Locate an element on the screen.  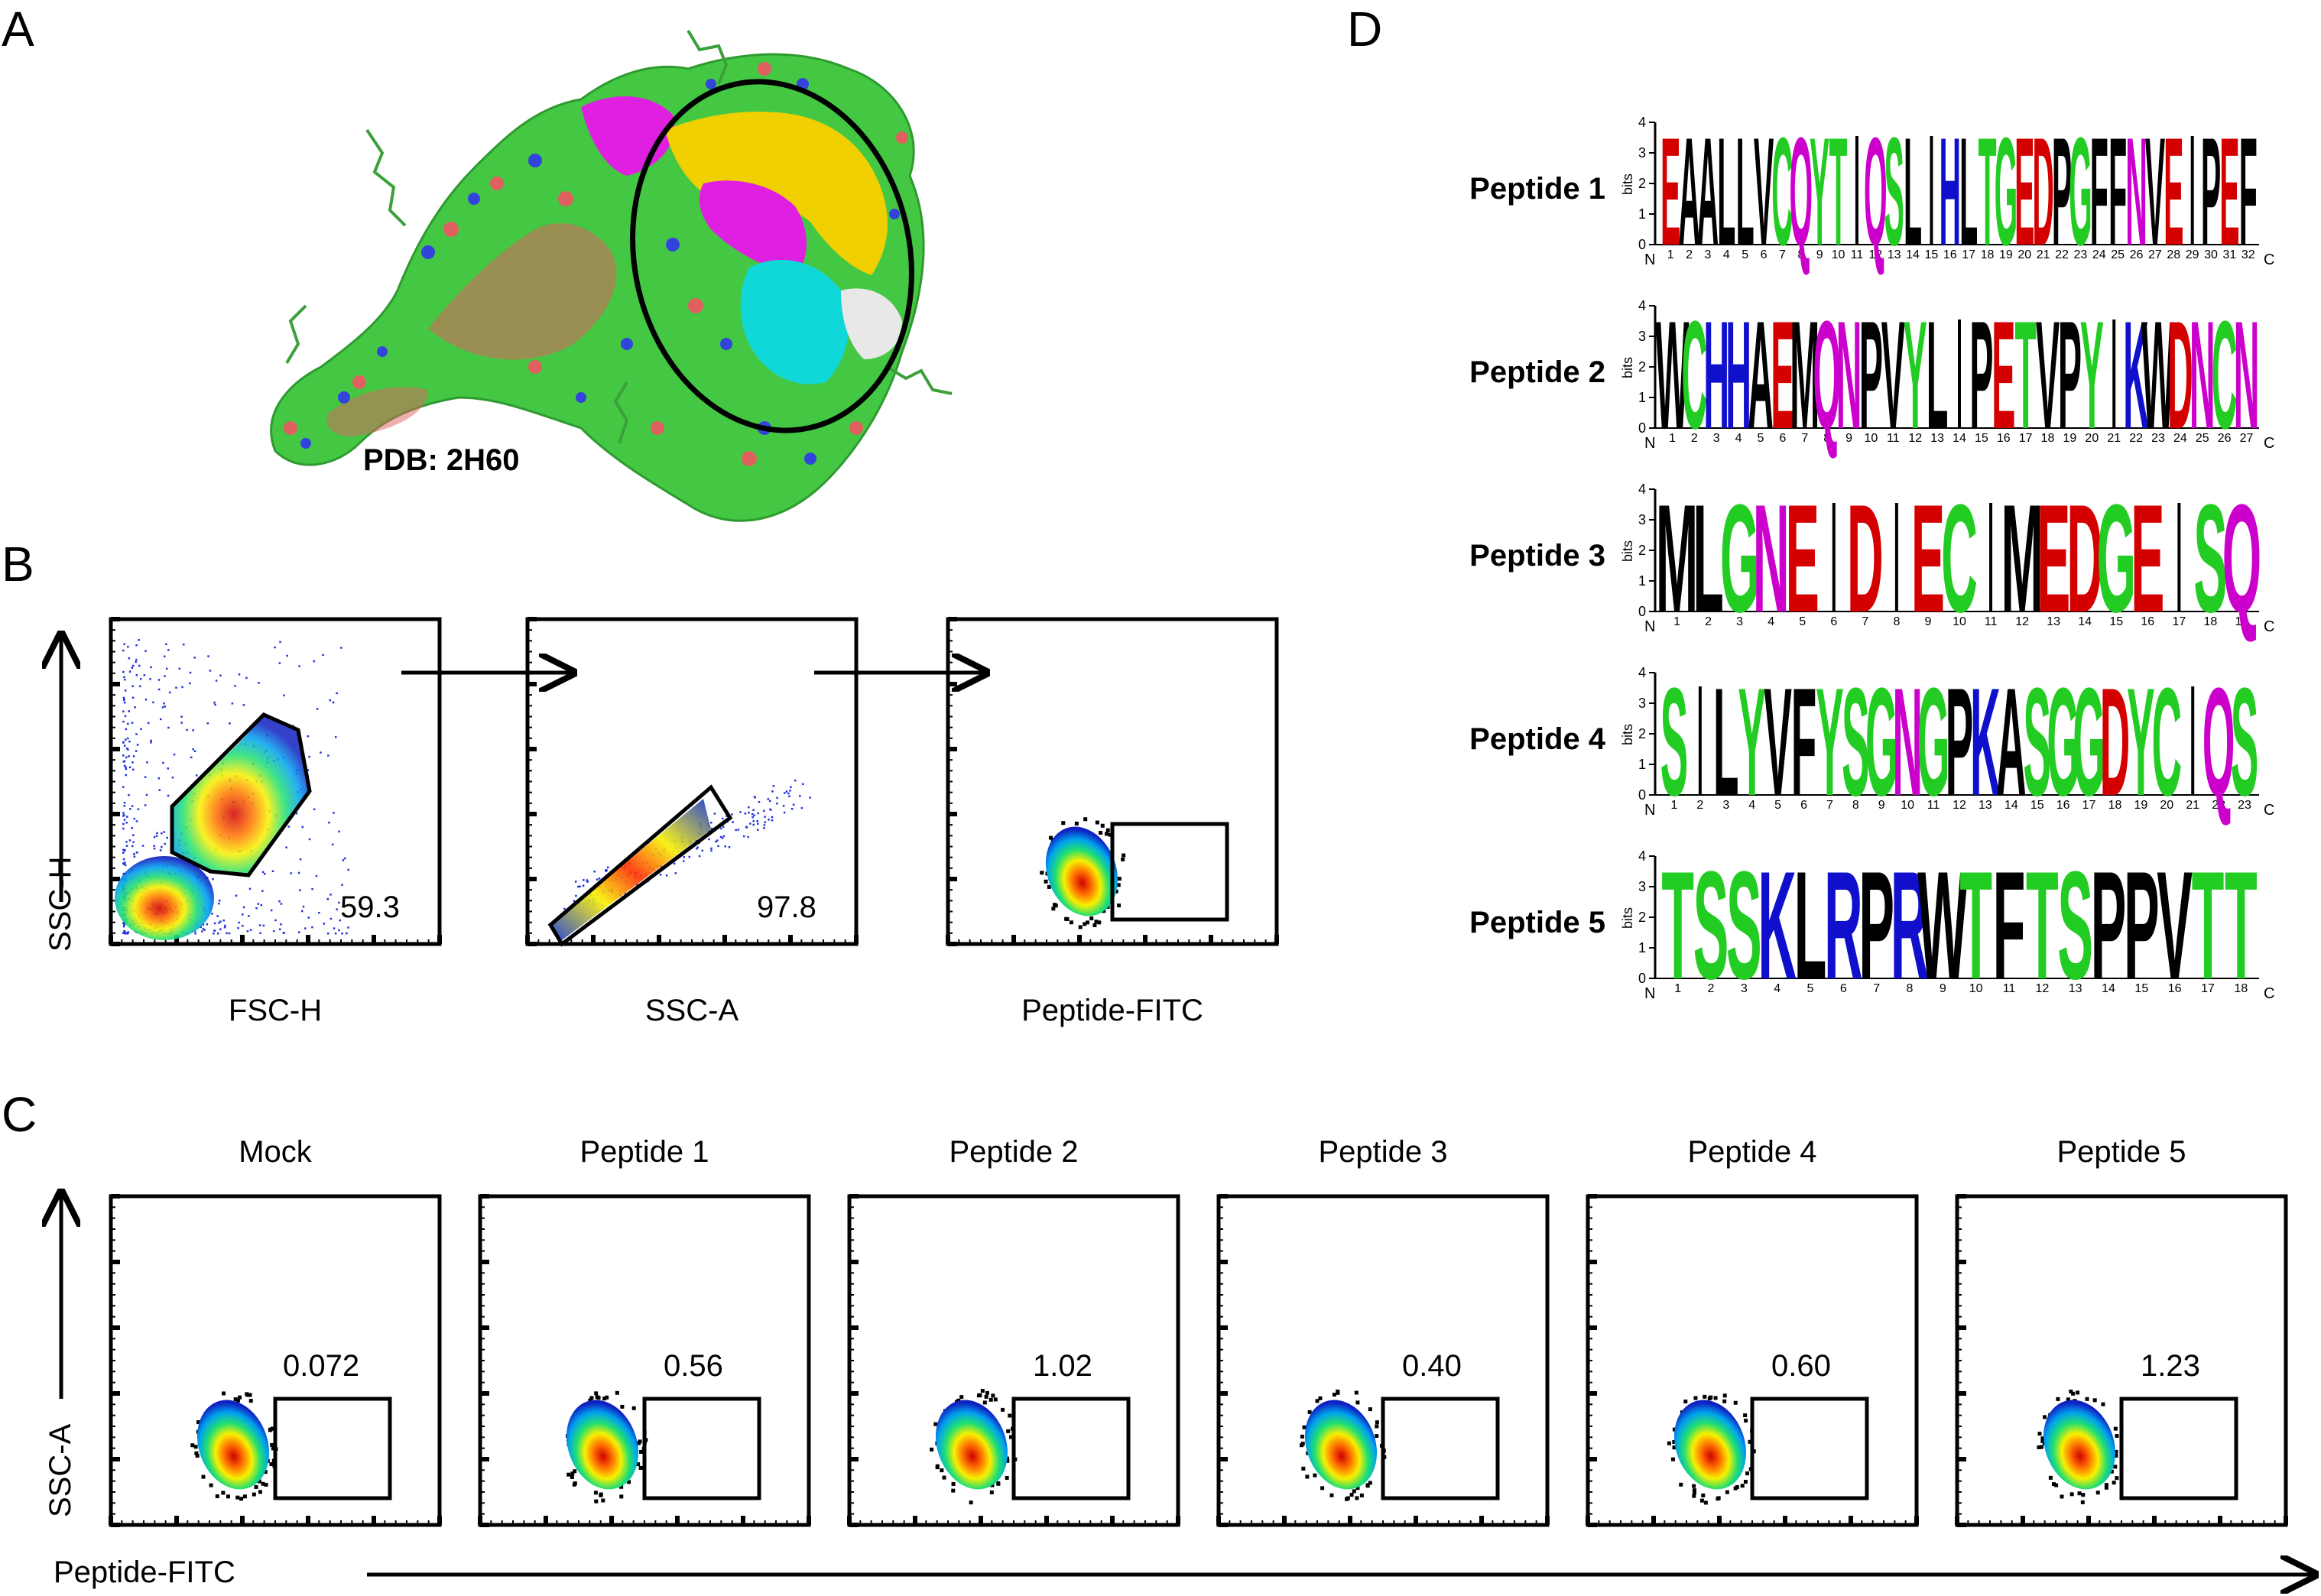
gate-rectangle-rotated is located at coordinates (640, 866).